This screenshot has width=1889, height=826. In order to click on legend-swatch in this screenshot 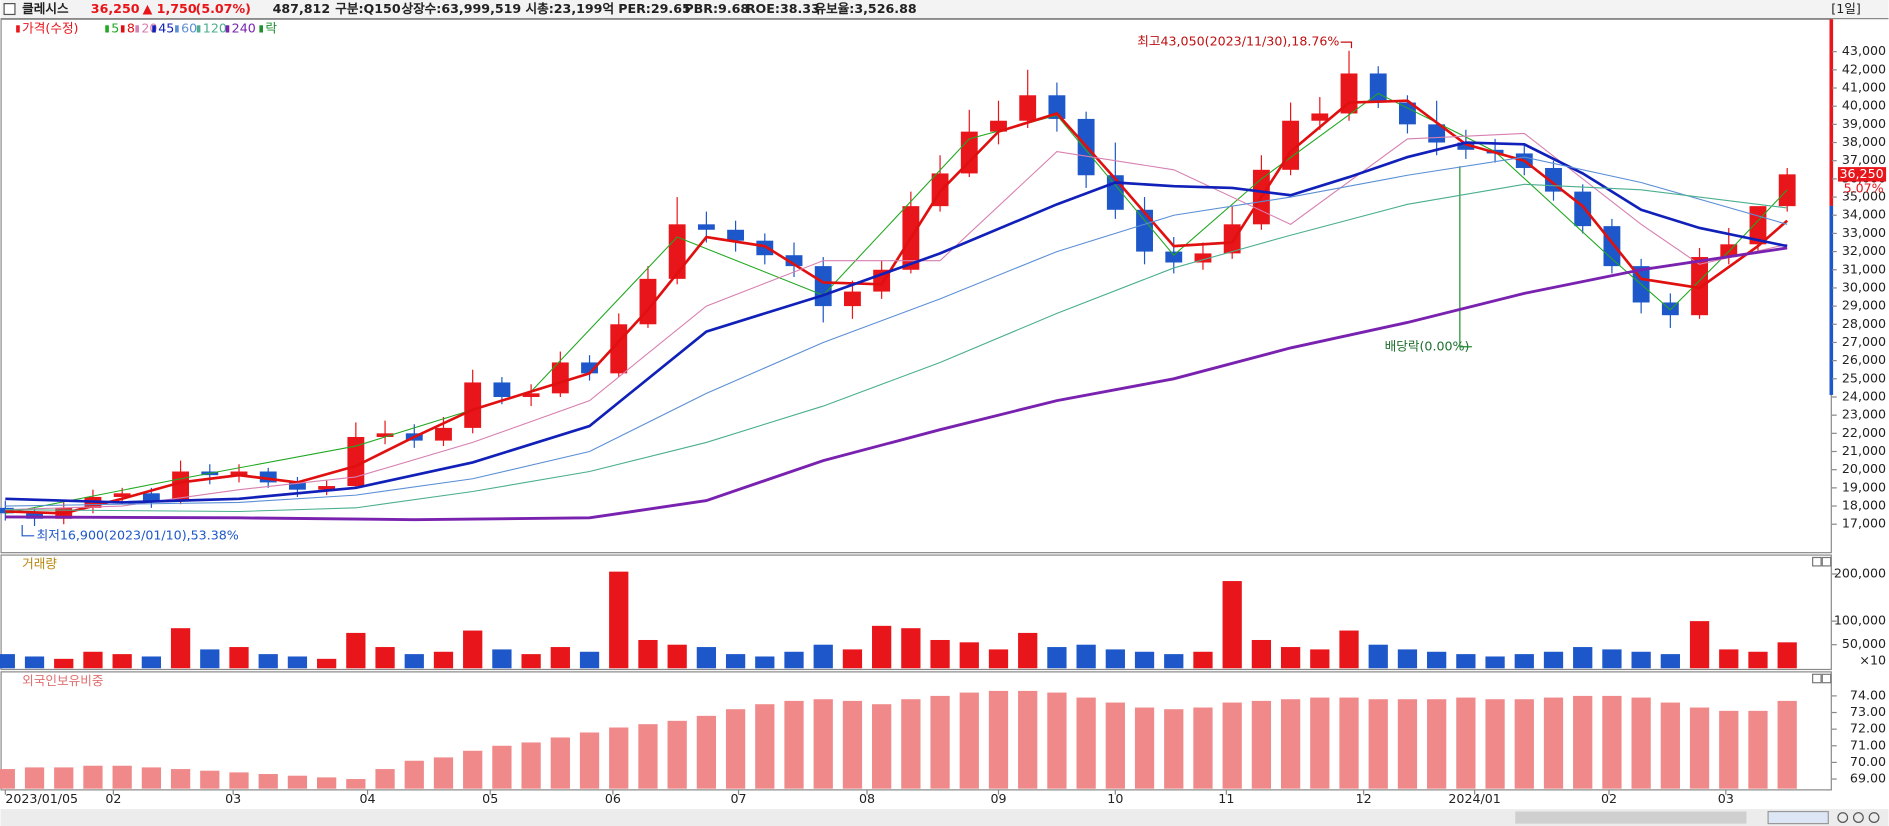, I will do `click(18, 29)`.